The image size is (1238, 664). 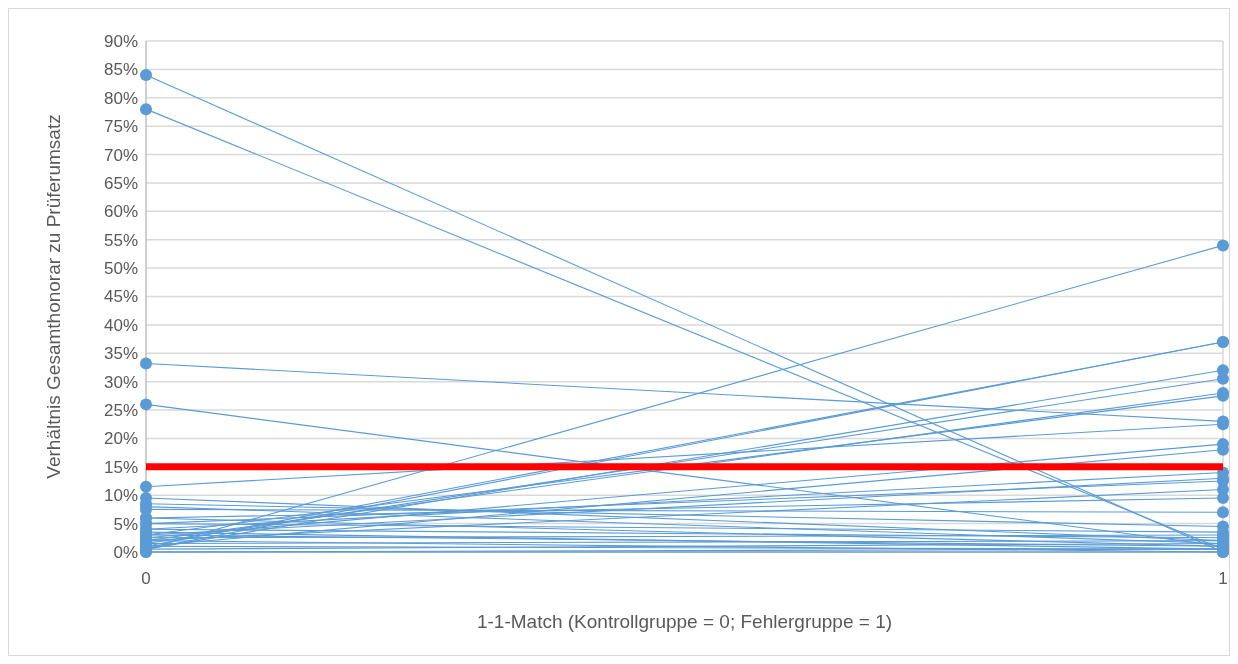 What do you see at coordinates (1223, 578) in the screenshot?
I see `x-tick-label: 1` at bounding box center [1223, 578].